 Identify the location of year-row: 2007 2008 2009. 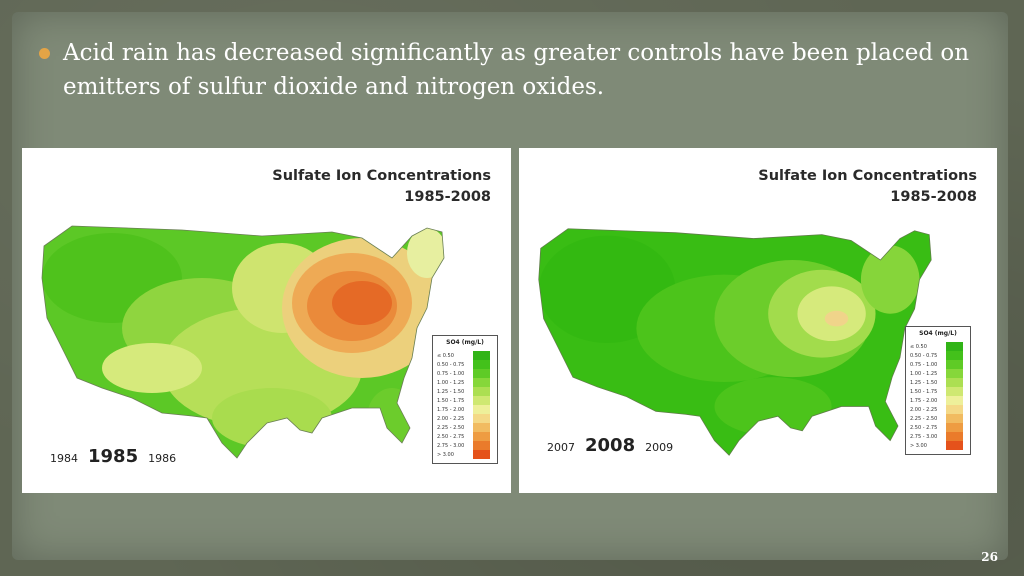
(610, 445).